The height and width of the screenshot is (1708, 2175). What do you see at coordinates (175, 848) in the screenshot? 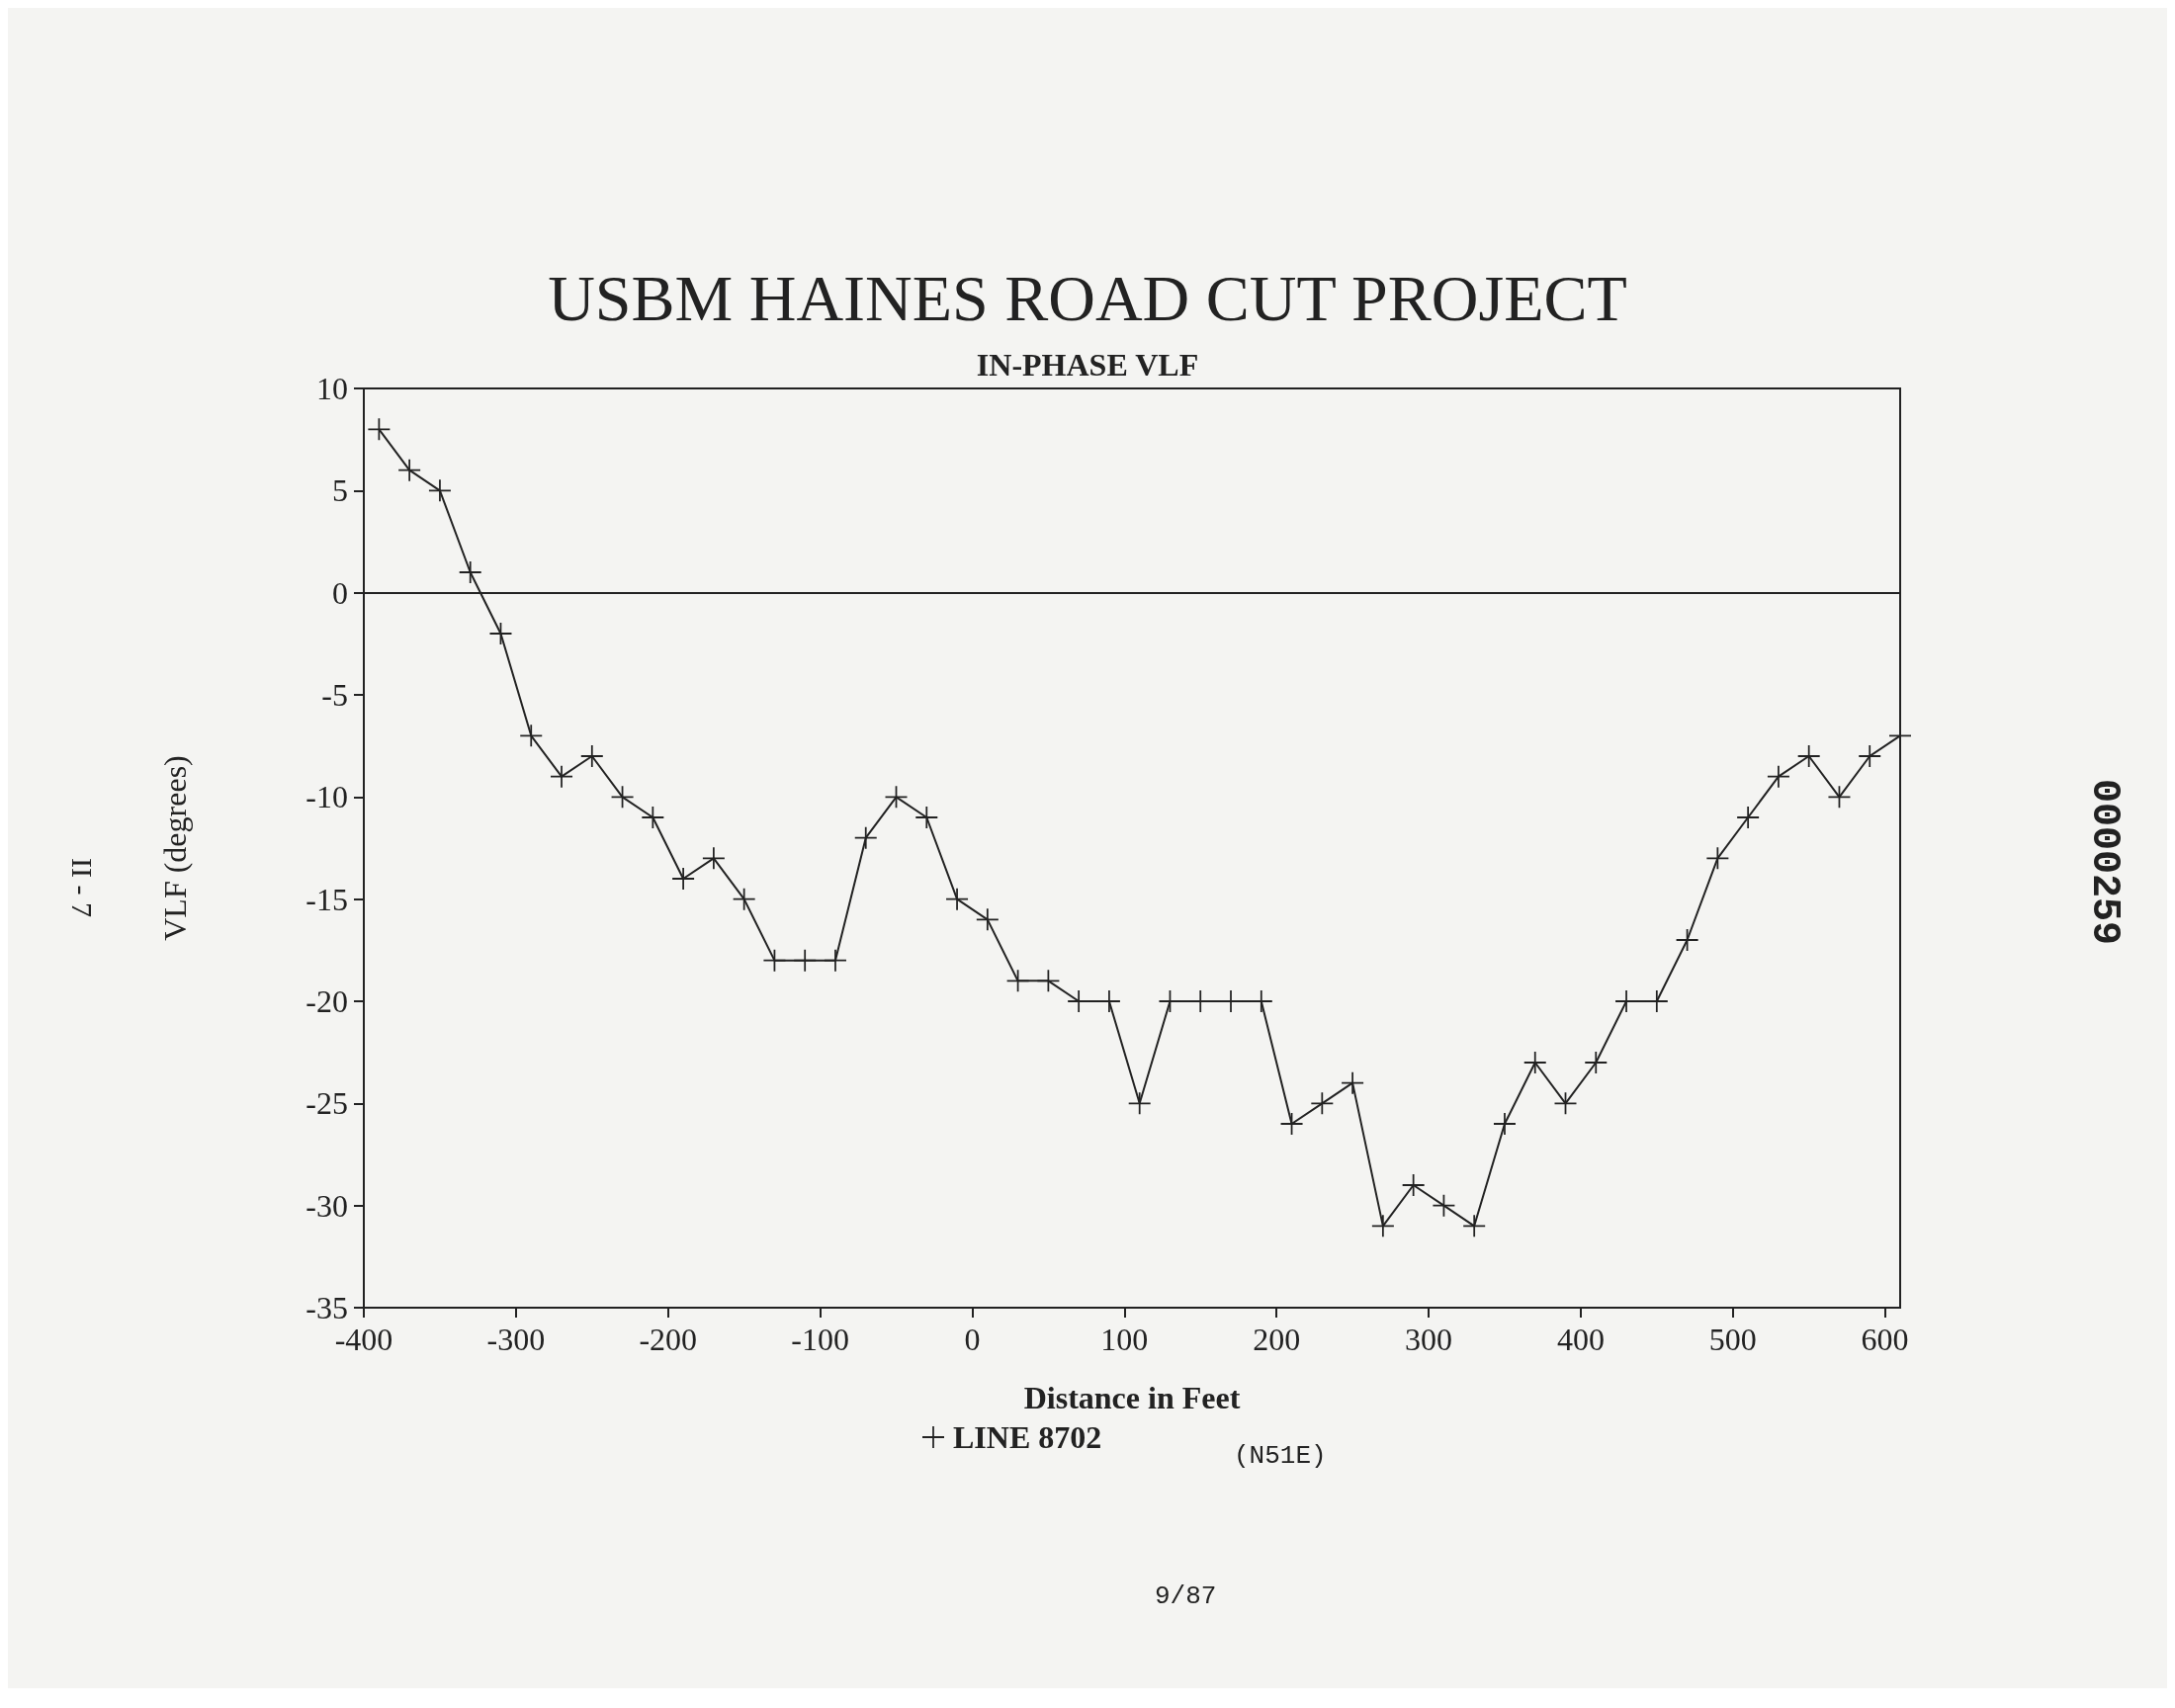
I see `y-axis-title: VLF (degrees)` at bounding box center [175, 848].